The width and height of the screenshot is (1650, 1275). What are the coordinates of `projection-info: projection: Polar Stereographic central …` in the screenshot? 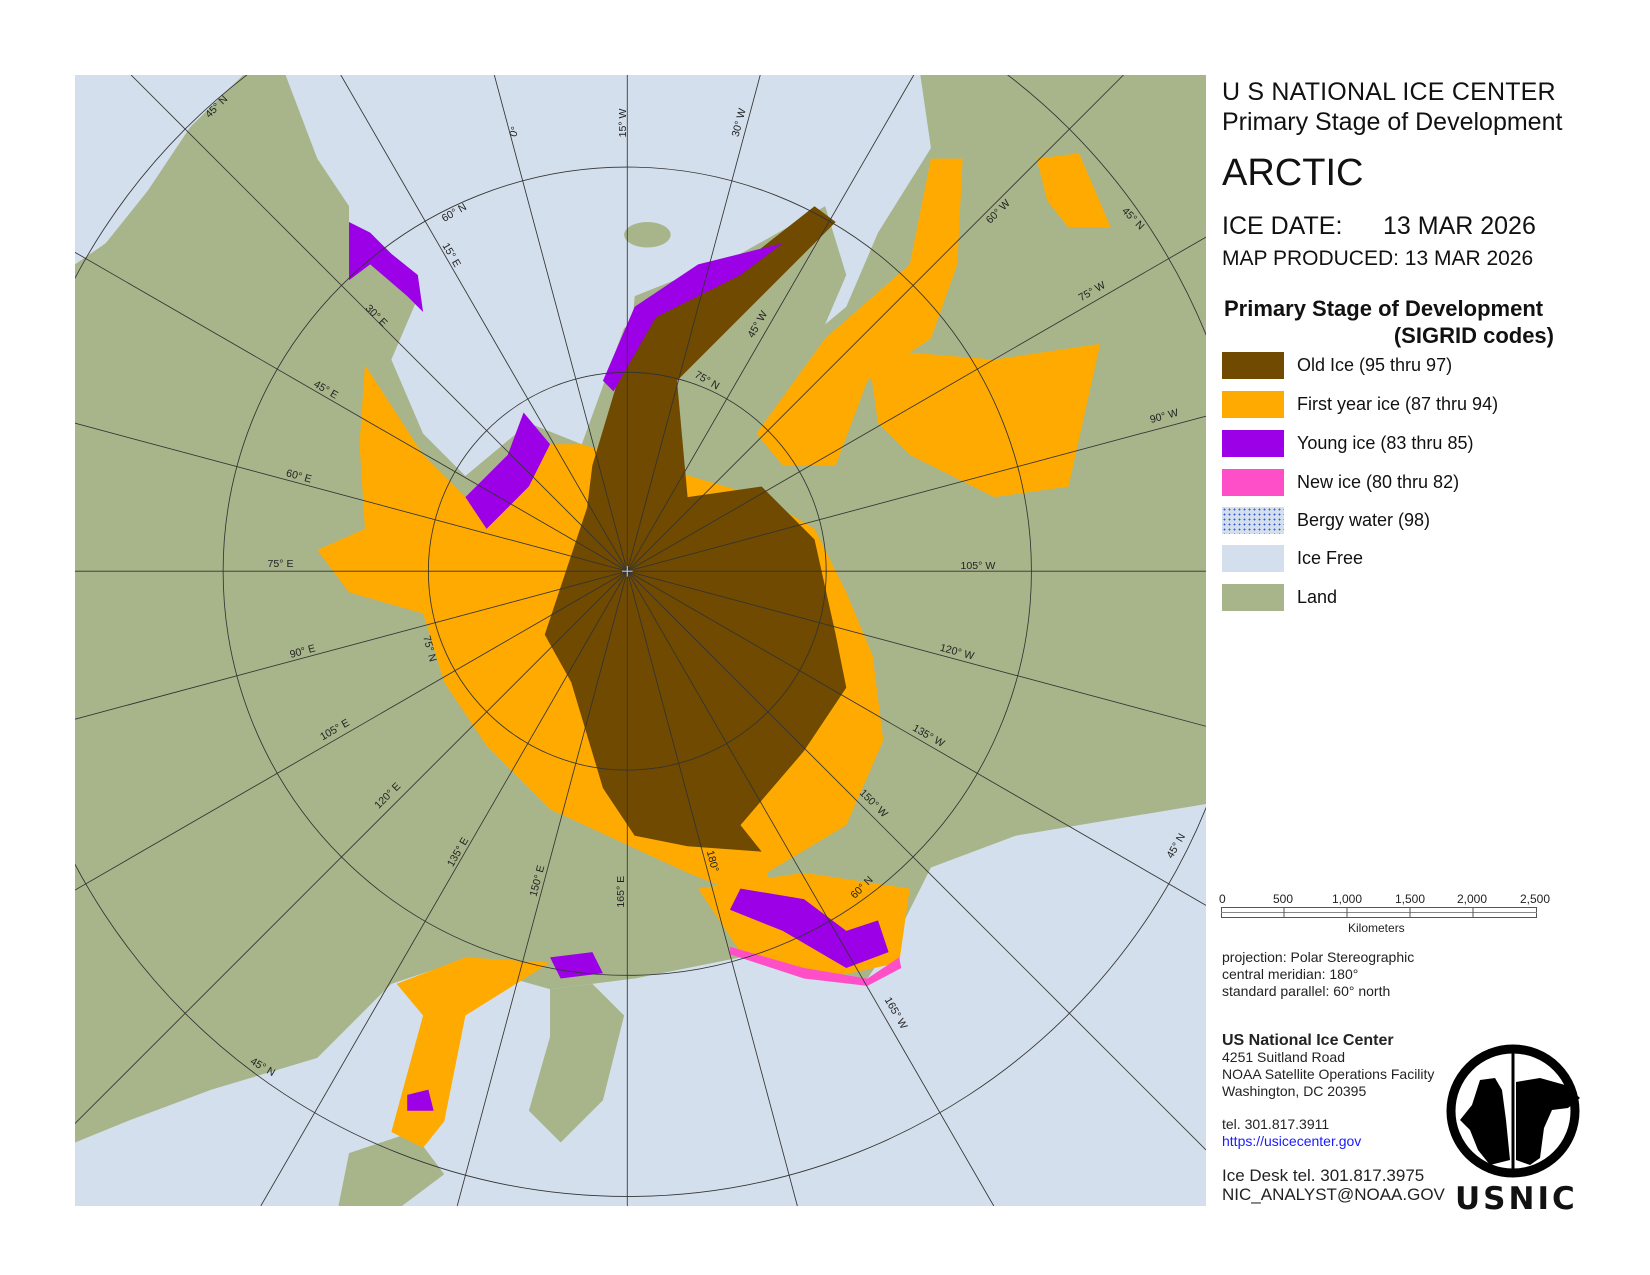 It's located at (1318, 974).